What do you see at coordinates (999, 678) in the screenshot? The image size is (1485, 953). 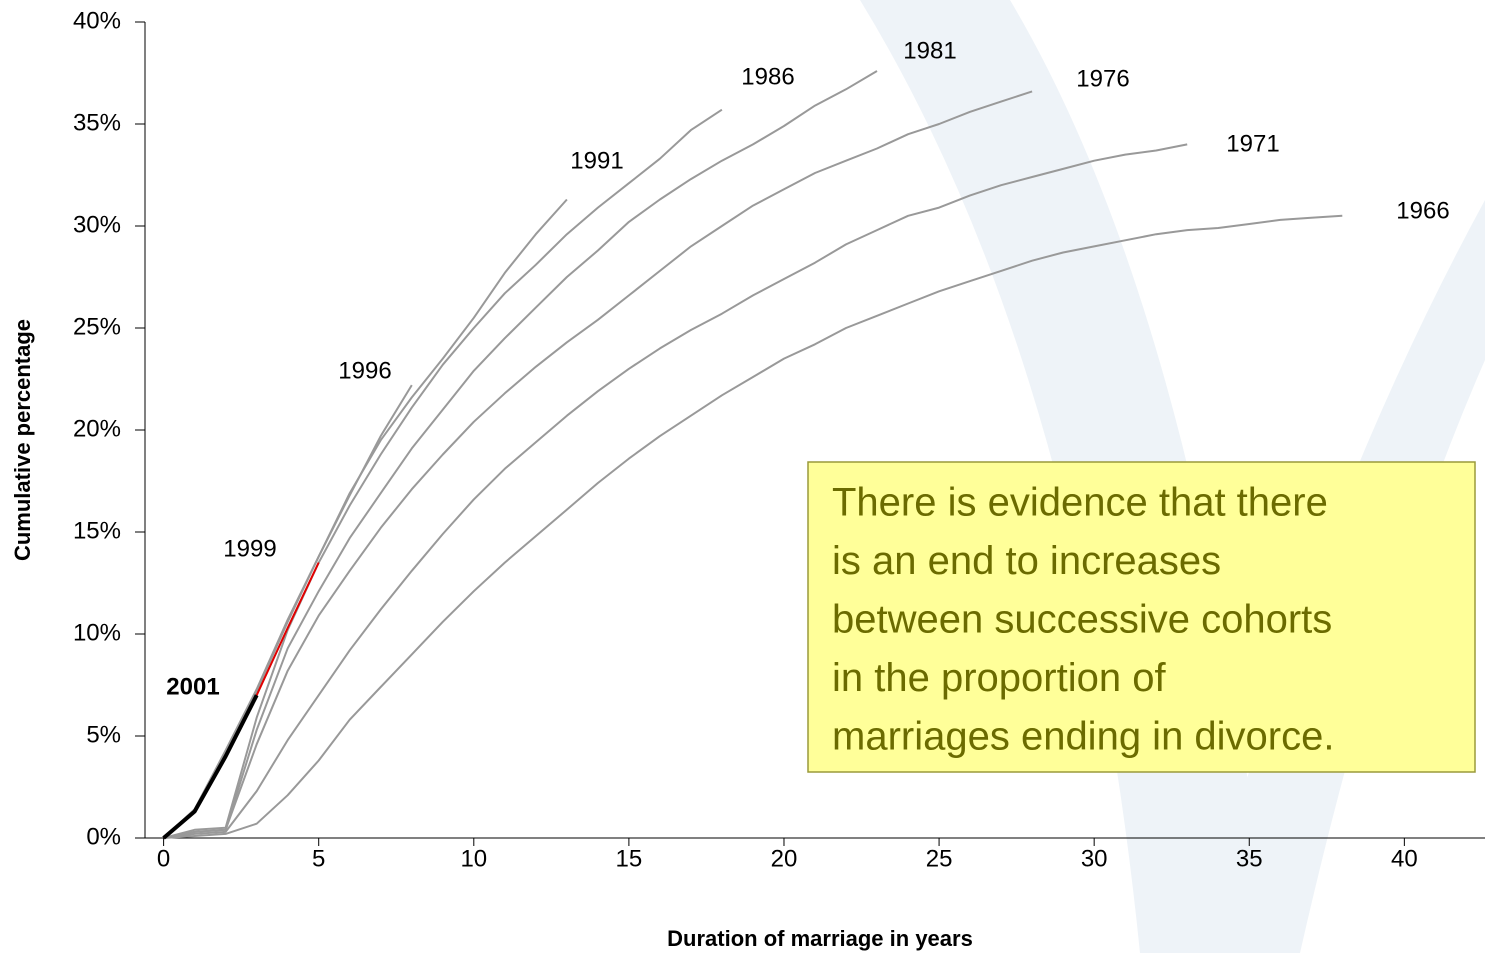 I see `annotation-line: in the proportion of` at bounding box center [999, 678].